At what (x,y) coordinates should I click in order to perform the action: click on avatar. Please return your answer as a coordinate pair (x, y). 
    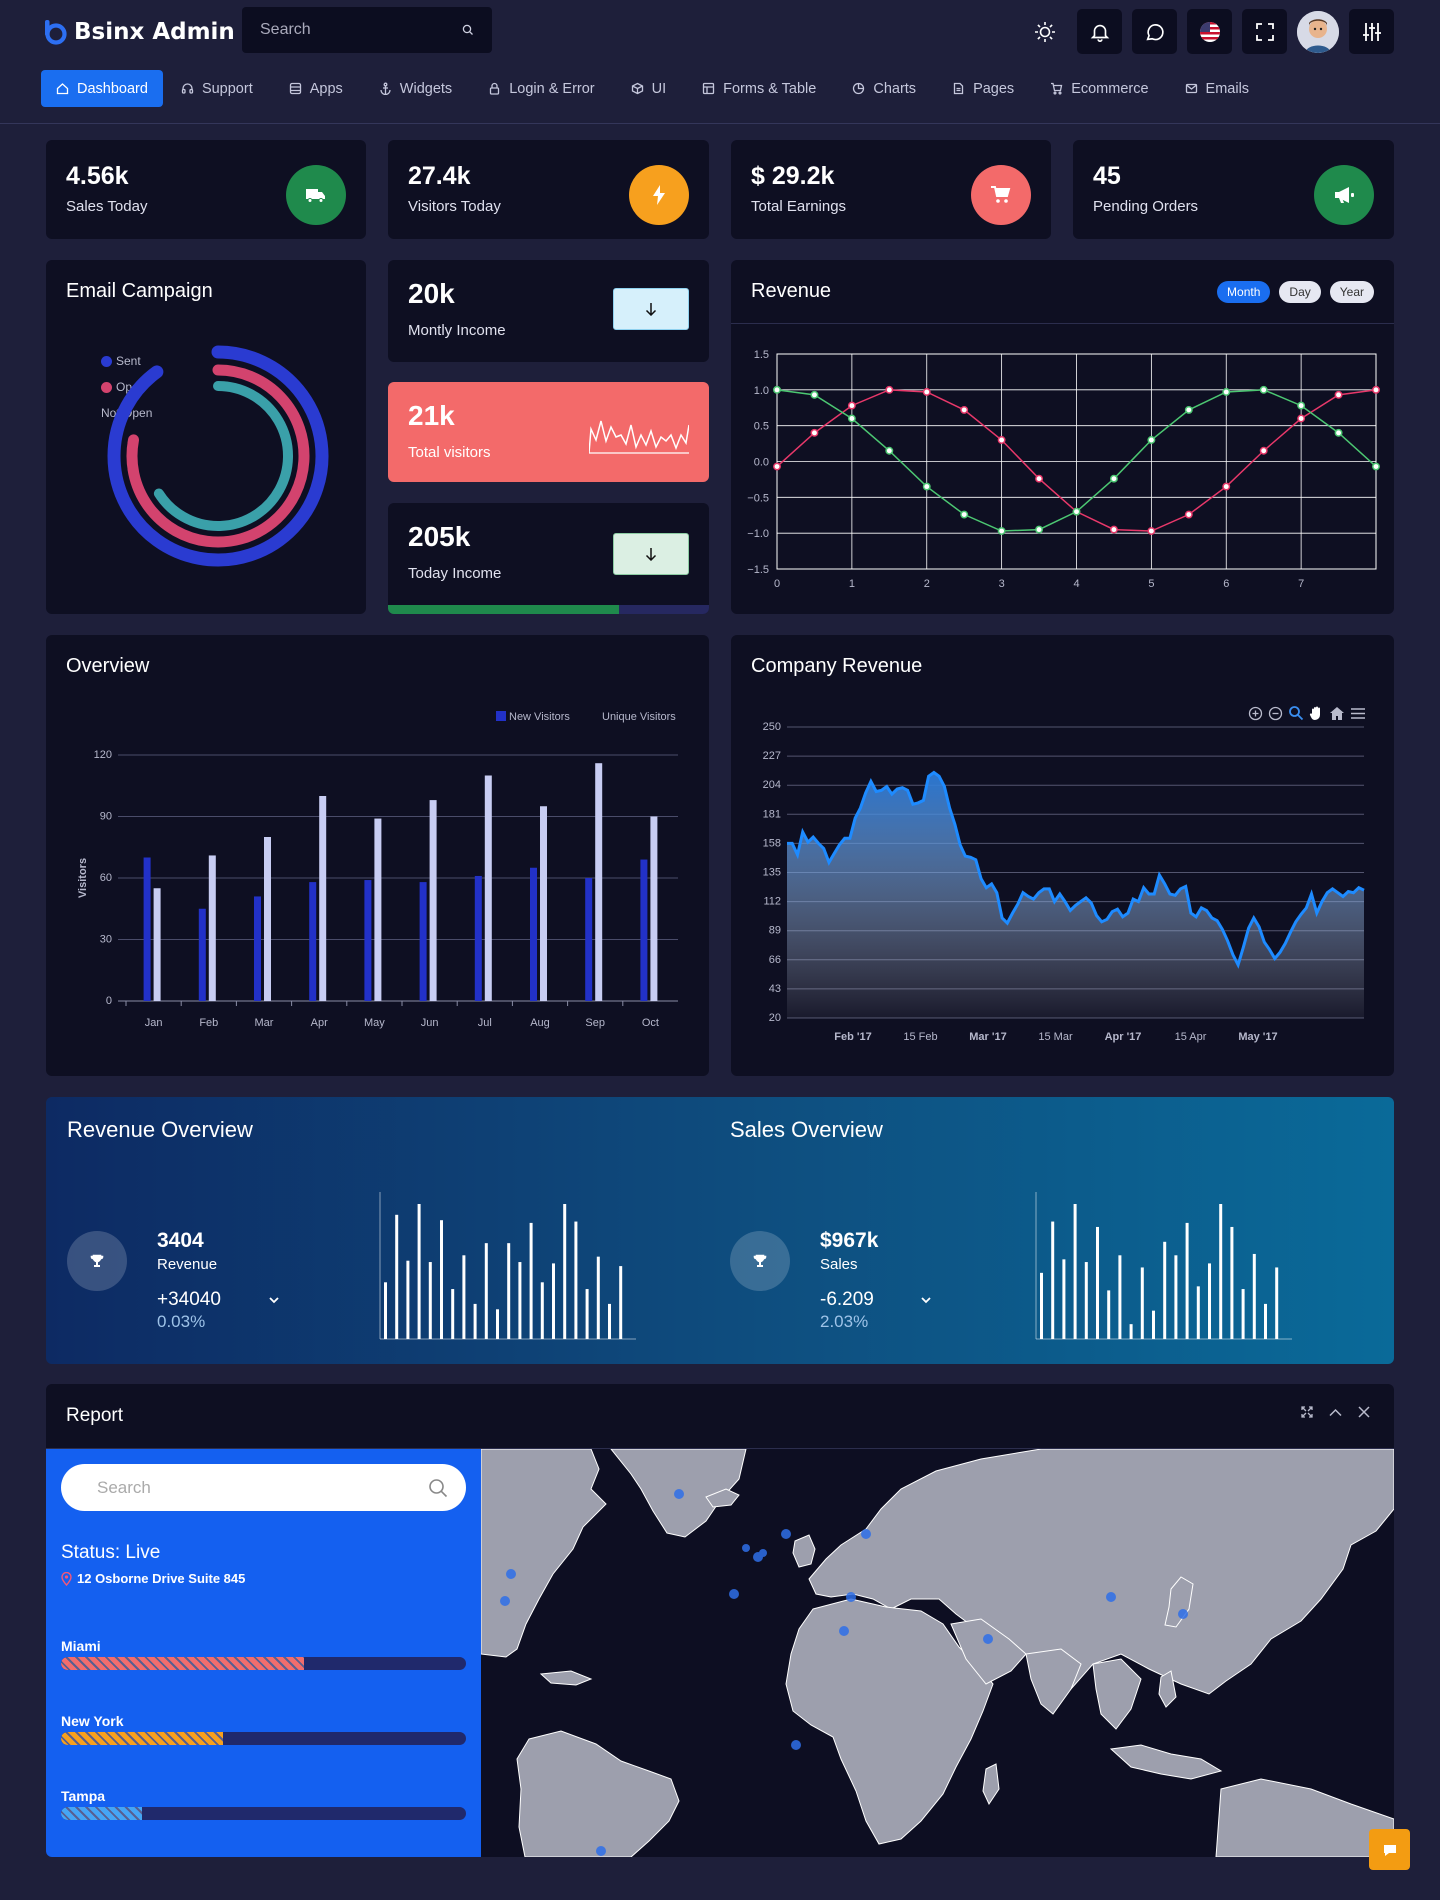
    Looking at the image, I should click on (1318, 31).